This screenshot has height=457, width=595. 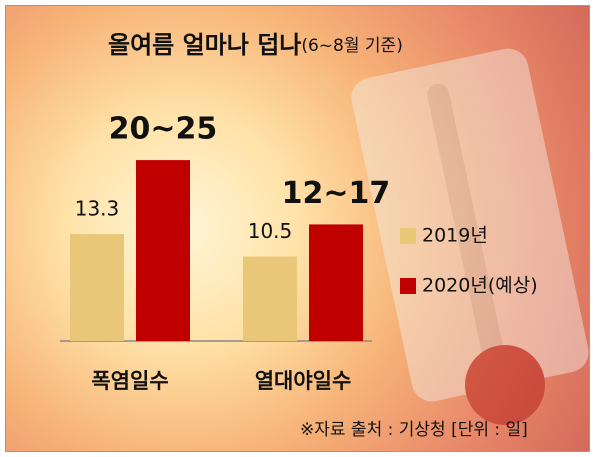 I want to click on x-tick-label: 폭염일수, so click(x=129, y=381).